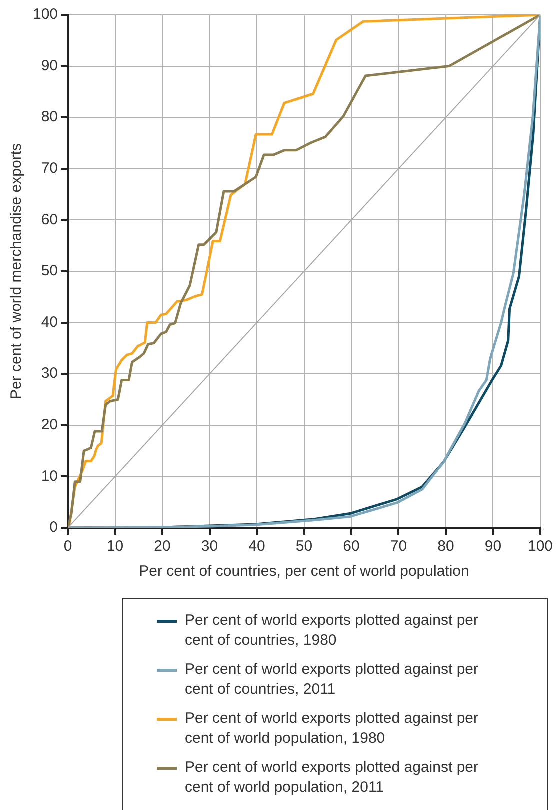  Describe the element at coordinates (257, 547) in the screenshot. I see `x-tick-label: 40` at that location.